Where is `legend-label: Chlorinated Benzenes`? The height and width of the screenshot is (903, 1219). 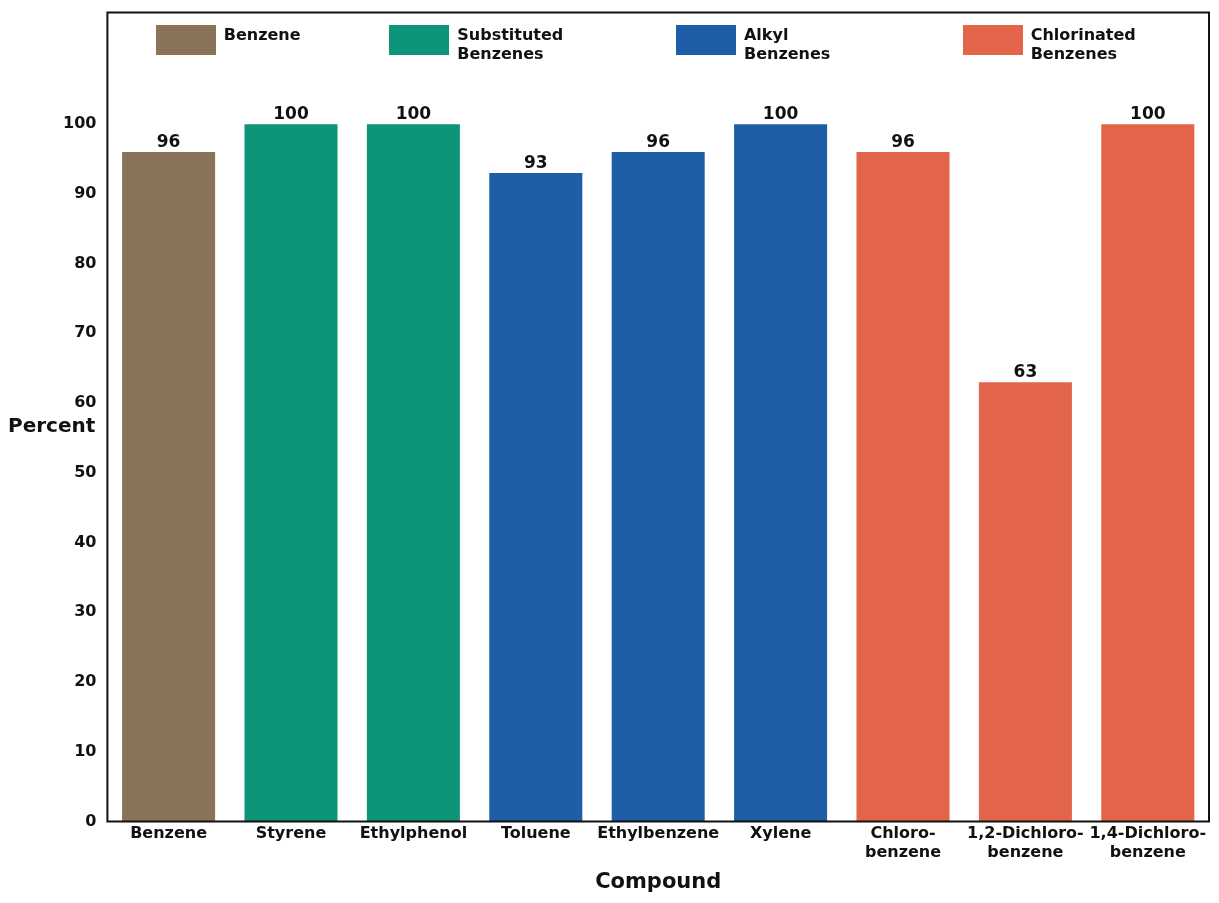 legend-label: Chlorinated Benzenes is located at coordinates (1083, 43).